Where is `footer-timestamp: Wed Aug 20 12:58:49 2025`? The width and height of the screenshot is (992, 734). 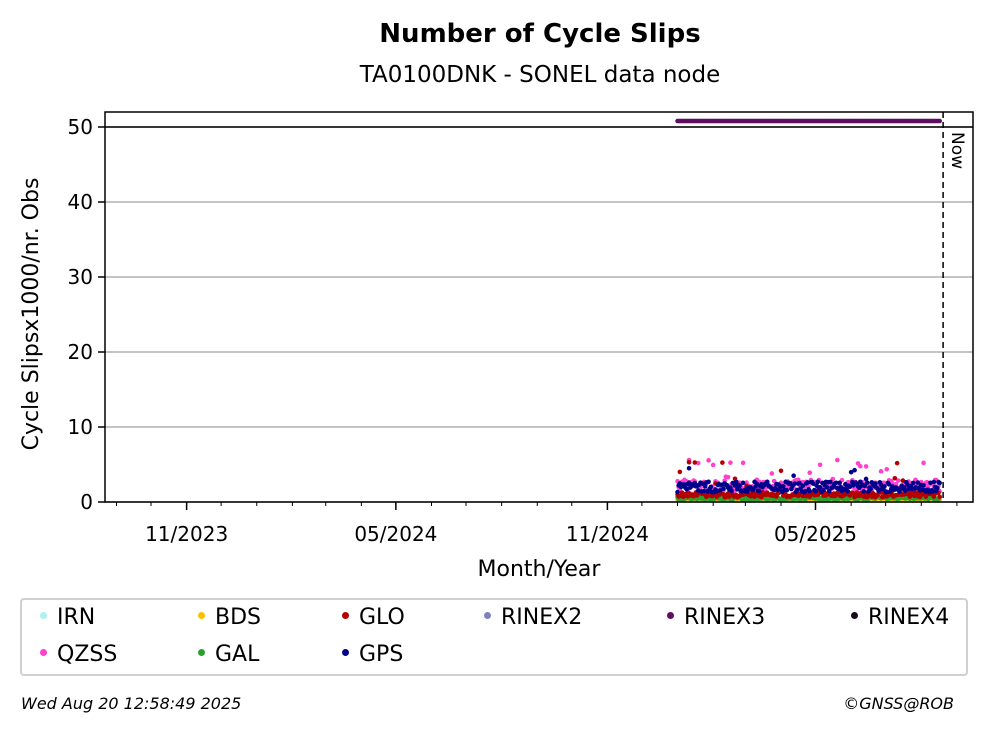 footer-timestamp: Wed Aug 20 12:58:49 2025 is located at coordinates (131, 703).